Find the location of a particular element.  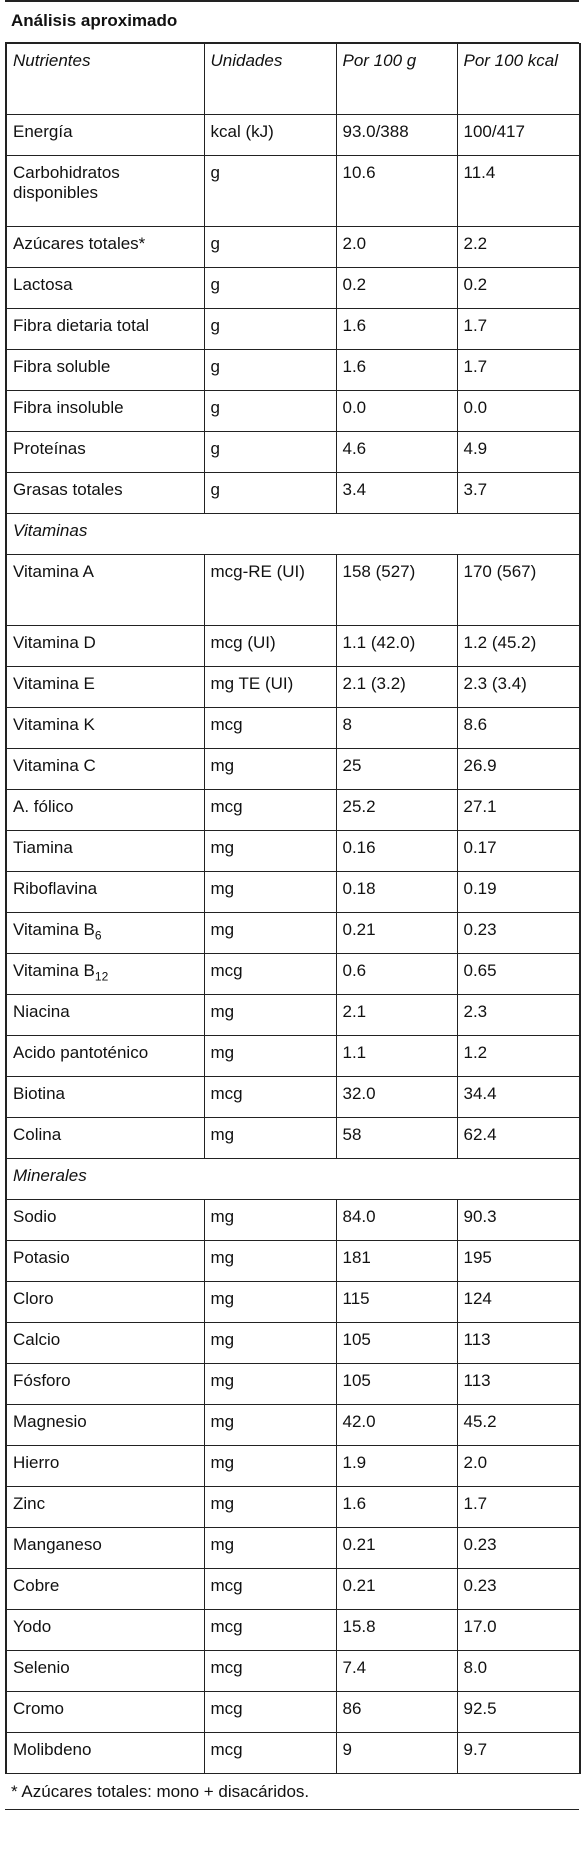

cell-text: 86 is located at coordinates (352, 1708).